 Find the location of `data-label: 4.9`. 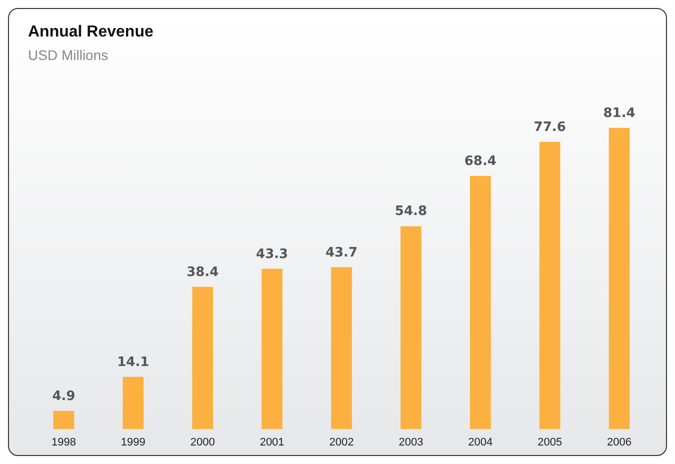

data-label: 4.9 is located at coordinates (64, 396).